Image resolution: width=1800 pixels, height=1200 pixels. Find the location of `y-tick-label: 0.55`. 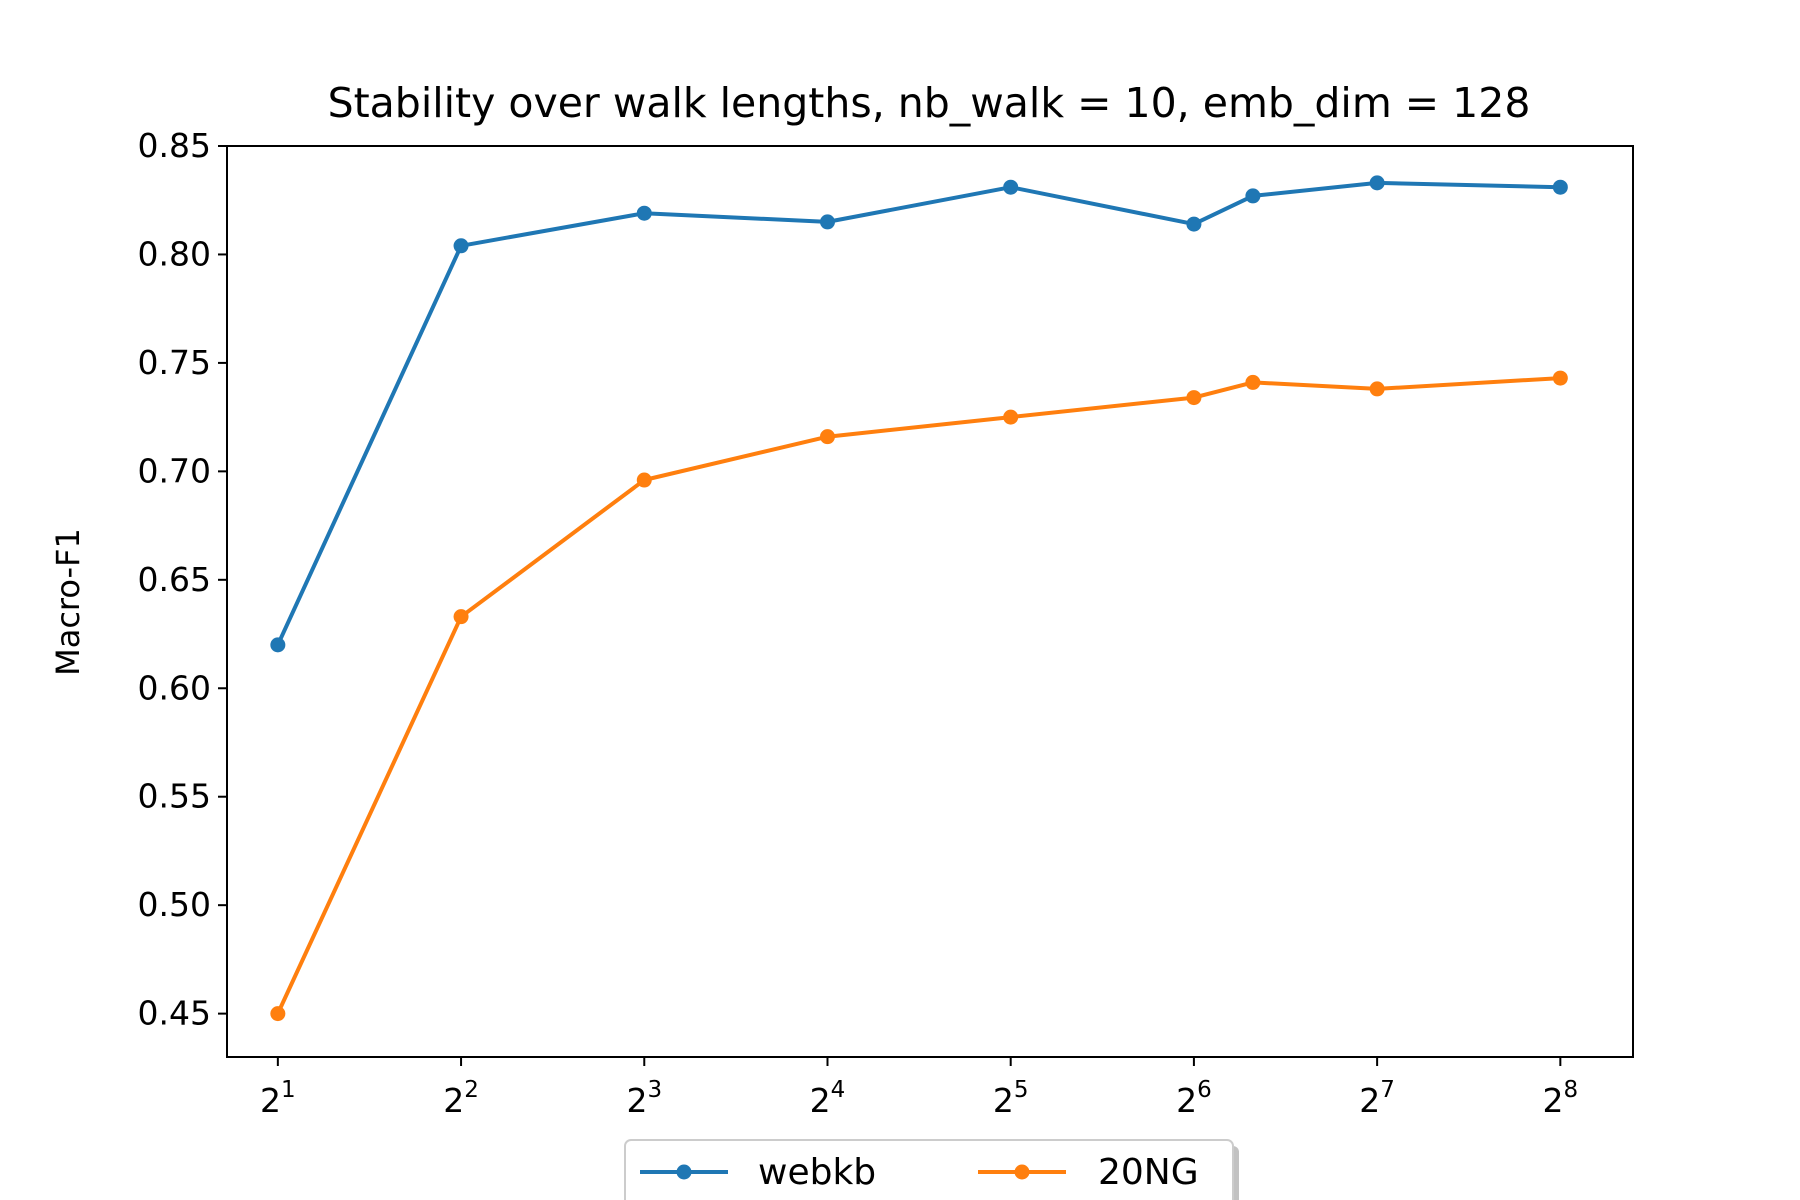

y-tick-label: 0.55 is located at coordinates (174, 796).